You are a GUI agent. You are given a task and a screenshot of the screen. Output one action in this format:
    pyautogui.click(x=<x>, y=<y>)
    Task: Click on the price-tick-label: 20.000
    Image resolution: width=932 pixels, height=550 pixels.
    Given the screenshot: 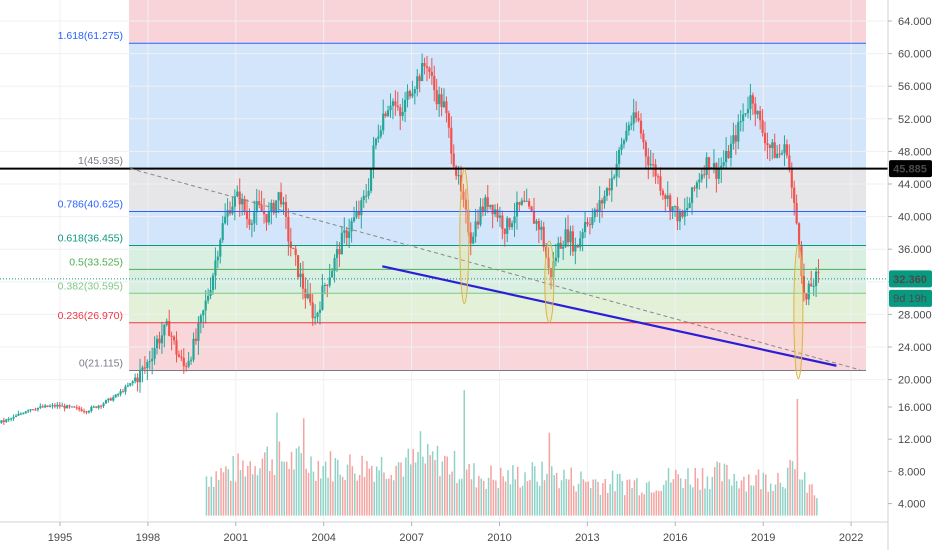 What is the action you would take?
    pyautogui.click(x=915, y=381)
    